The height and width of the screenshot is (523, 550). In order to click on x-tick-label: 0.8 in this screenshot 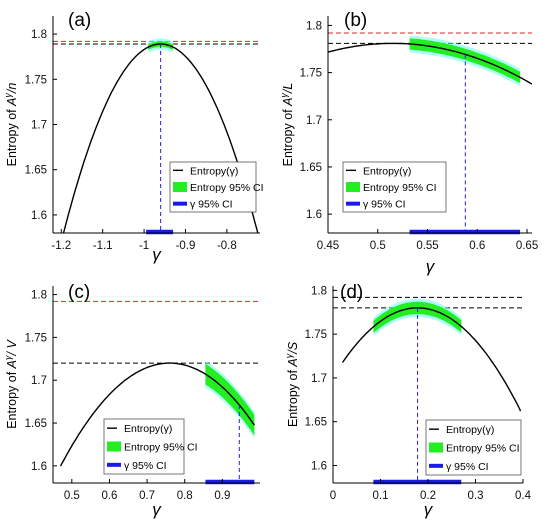, I will do `click(185, 496)`.